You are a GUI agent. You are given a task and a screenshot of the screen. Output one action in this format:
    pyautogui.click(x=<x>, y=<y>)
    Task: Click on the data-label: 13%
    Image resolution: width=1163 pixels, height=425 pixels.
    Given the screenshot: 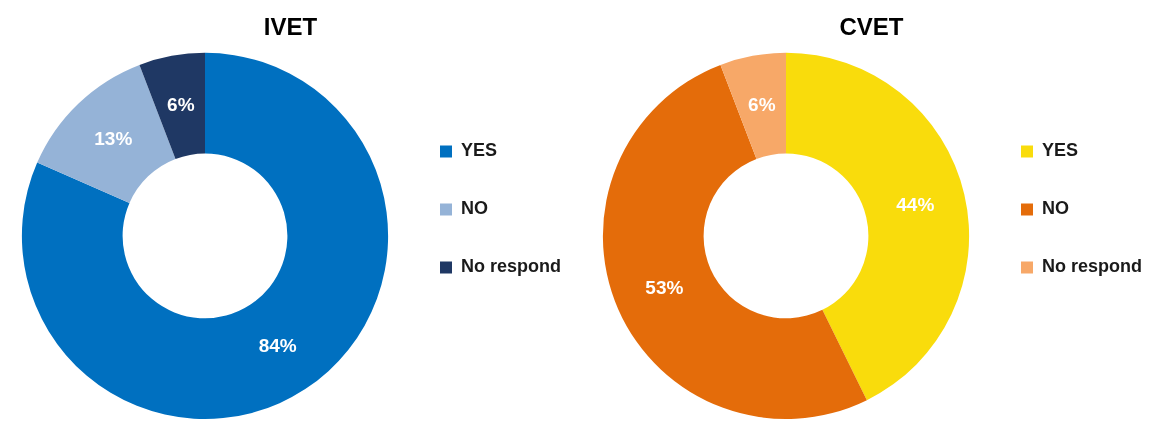 What is the action you would take?
    pyautogui.click(x=113, y=139)
    